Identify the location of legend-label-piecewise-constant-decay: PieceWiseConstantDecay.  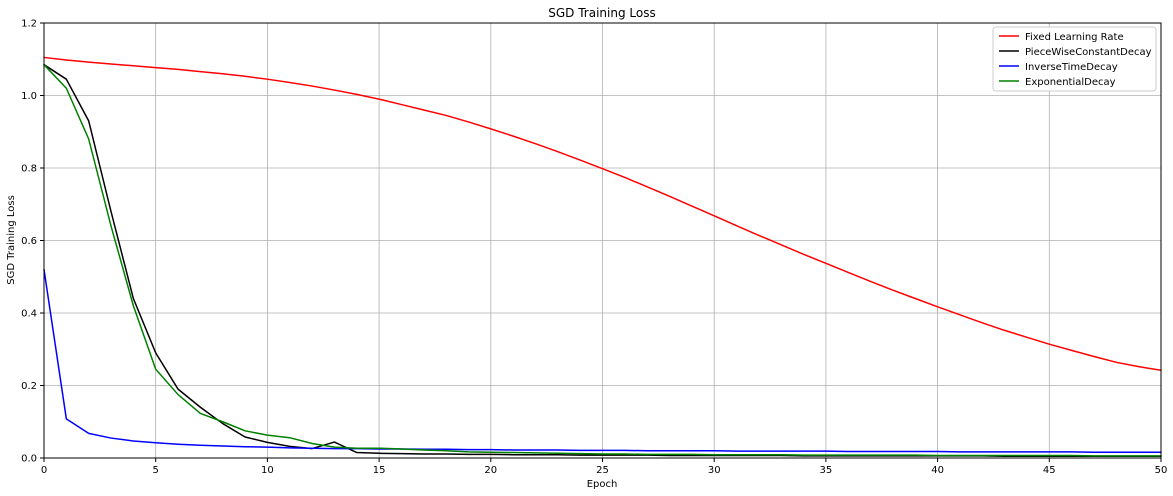
(1088, 52).